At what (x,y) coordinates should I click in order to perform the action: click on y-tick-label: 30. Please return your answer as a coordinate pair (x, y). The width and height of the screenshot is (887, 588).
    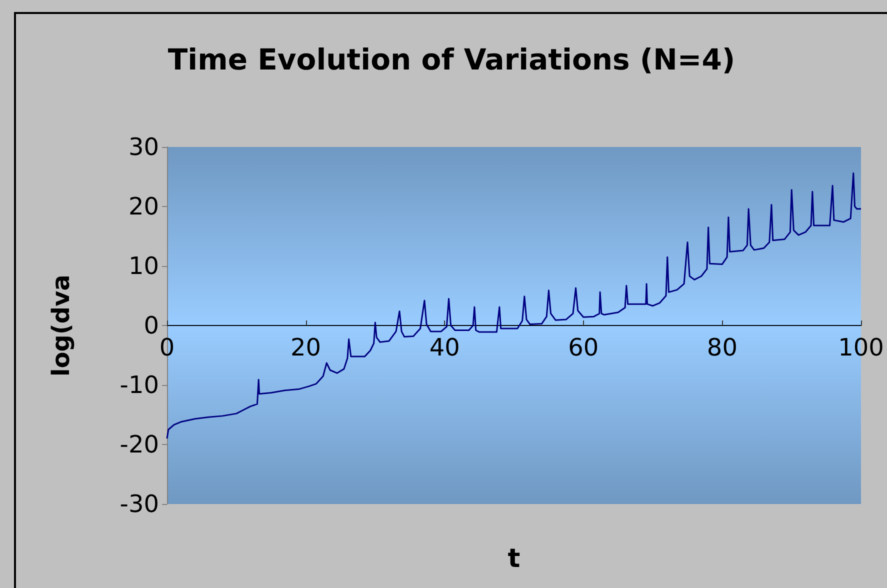
    Looking at the image, I should click on (143, 147).